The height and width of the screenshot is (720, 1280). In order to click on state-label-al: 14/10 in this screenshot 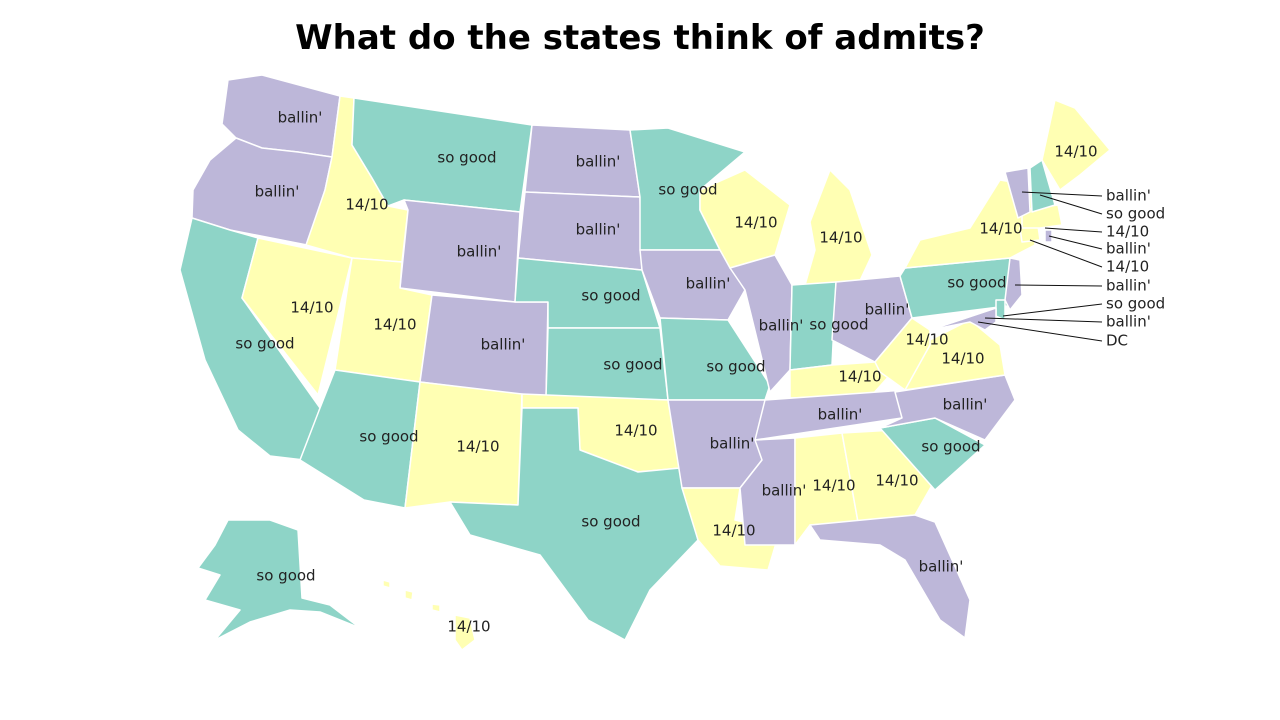, I will do `click(833, 486)`.